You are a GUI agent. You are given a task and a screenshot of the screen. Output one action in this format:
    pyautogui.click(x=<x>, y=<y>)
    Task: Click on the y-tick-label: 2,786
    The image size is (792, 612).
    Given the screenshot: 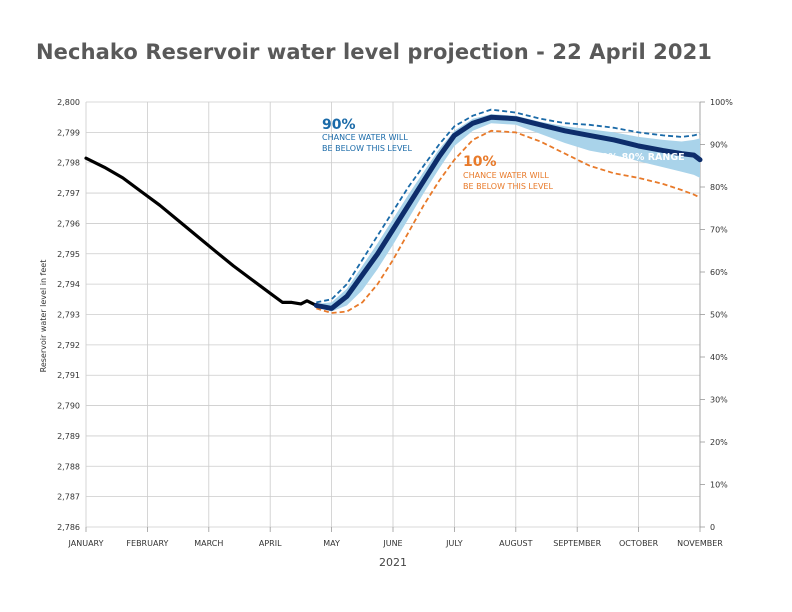 What is the action you would take?
    pyautogui.click(x=68, y=527)
    